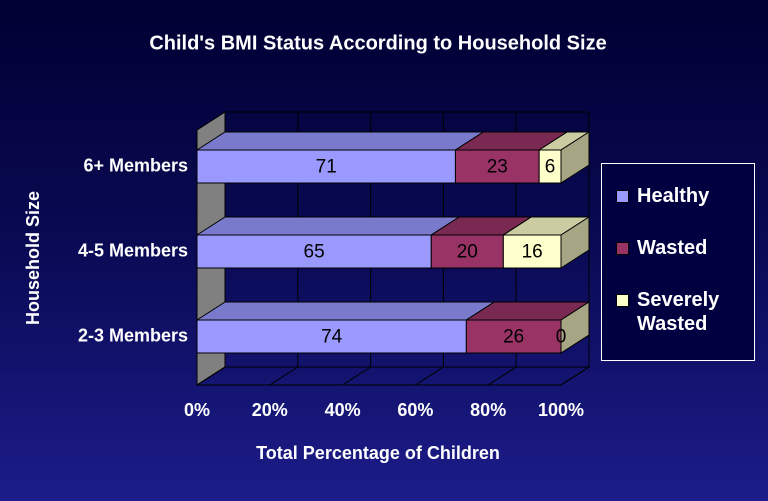  I want to click on x-tick-label: 60%, so click(415, 410).